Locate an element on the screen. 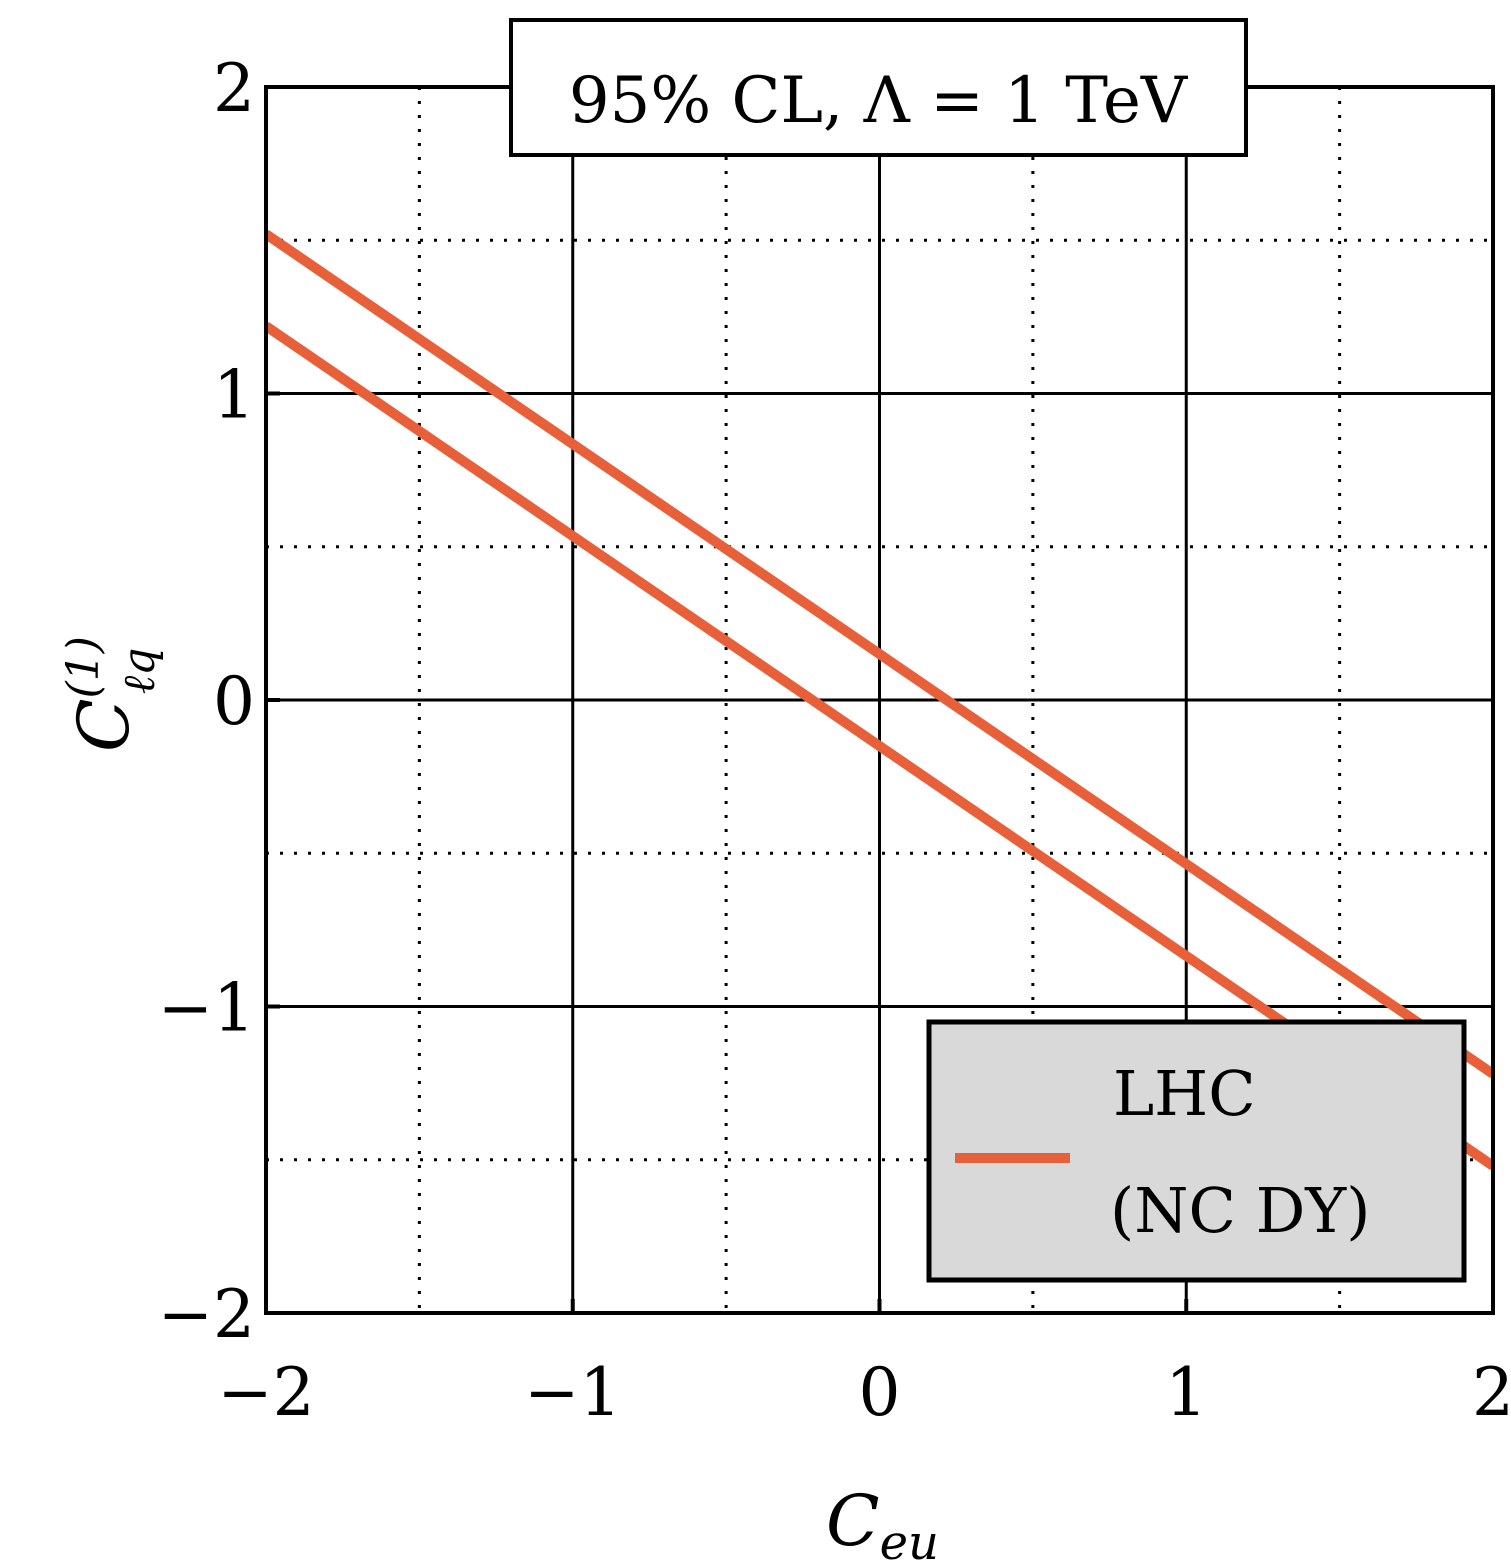 This screenshot has width=1511, height=1567. x-axis-label: Ceu is located at coordinates (882, 1523).